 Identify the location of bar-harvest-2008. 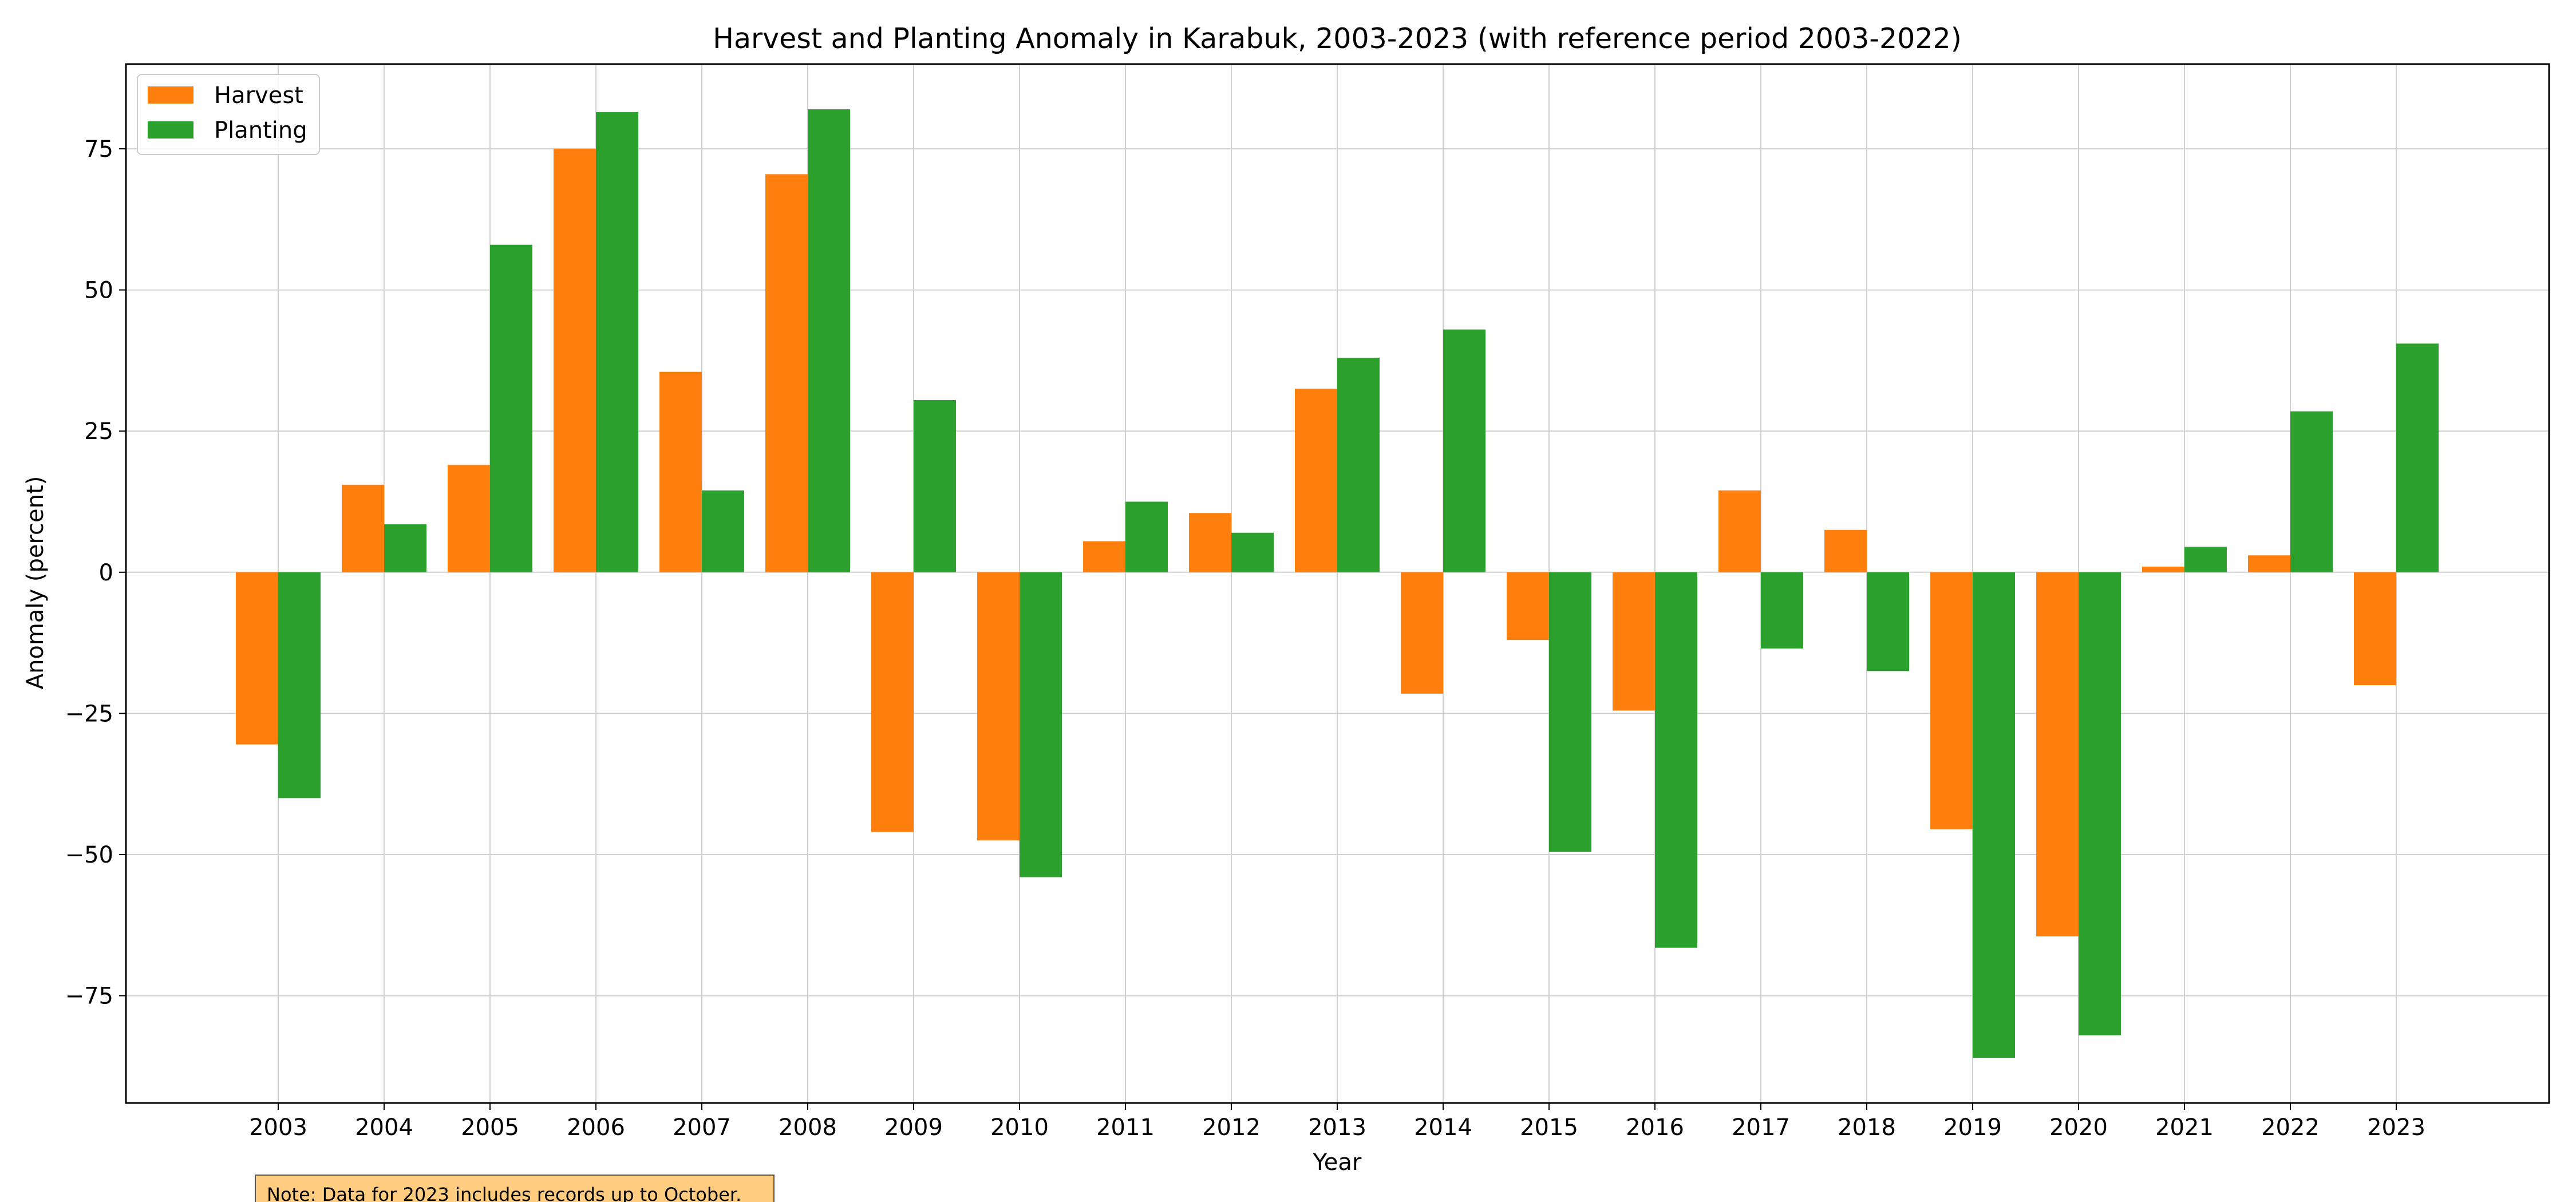
(786, 373).